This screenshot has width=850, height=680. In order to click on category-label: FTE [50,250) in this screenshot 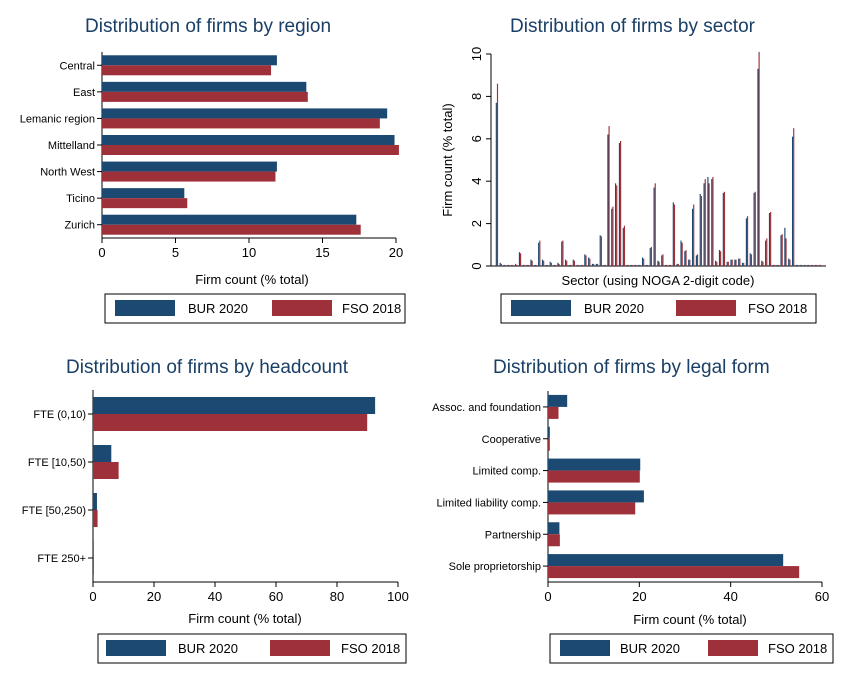, I will do `click(54, 511)`.